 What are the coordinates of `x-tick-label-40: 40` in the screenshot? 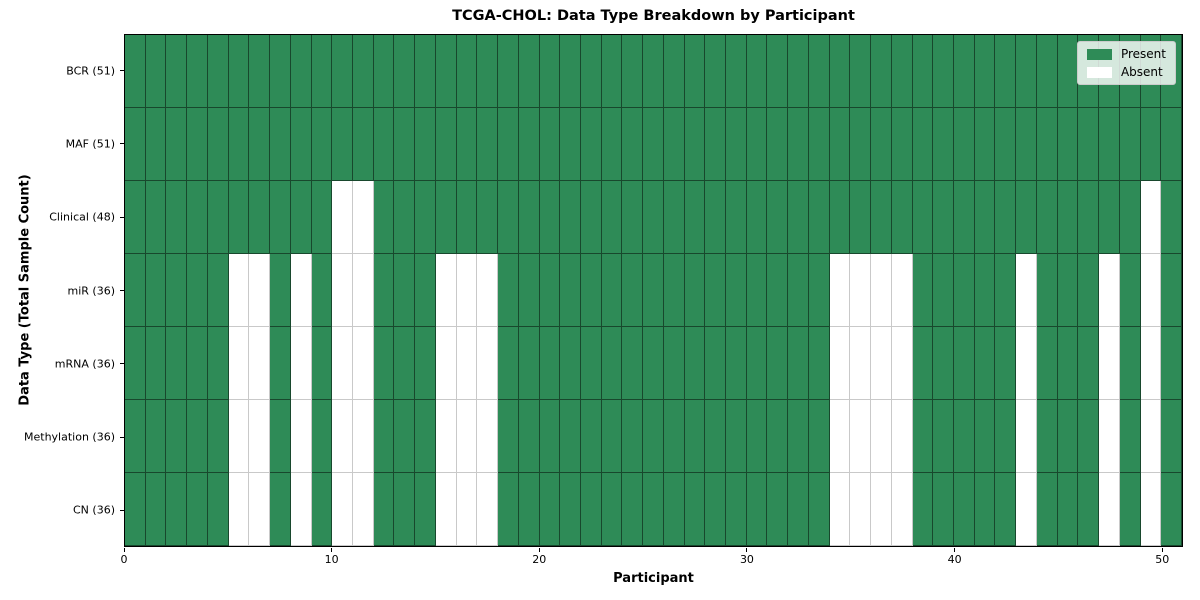 It's located at (954, 559).